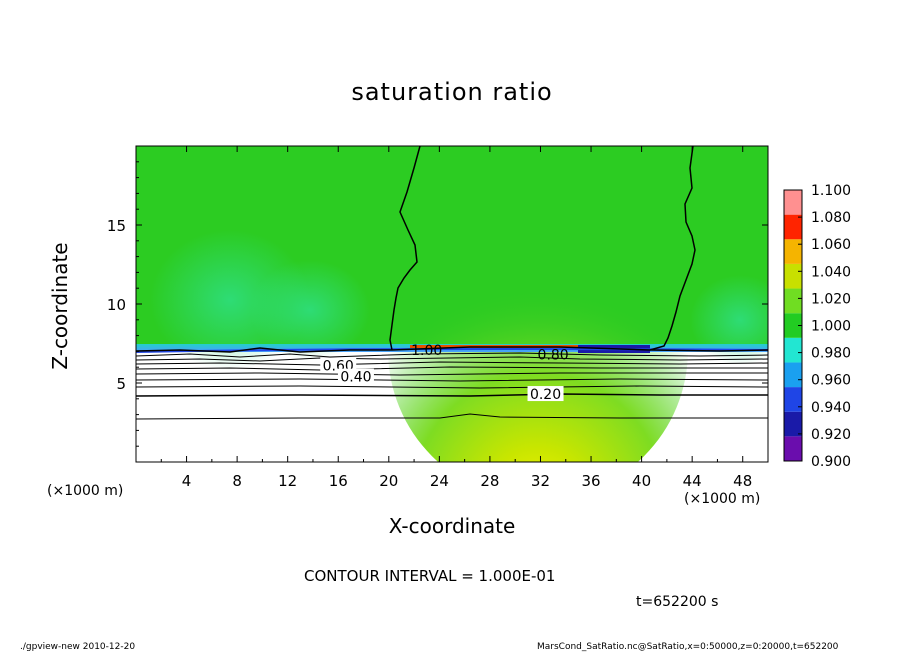 This screenshot has height=654, width=904. What do you see at coordinates (742, 481) in the screenshot?
I see `x-tick-label: 48` at bounding box center [742, 481].